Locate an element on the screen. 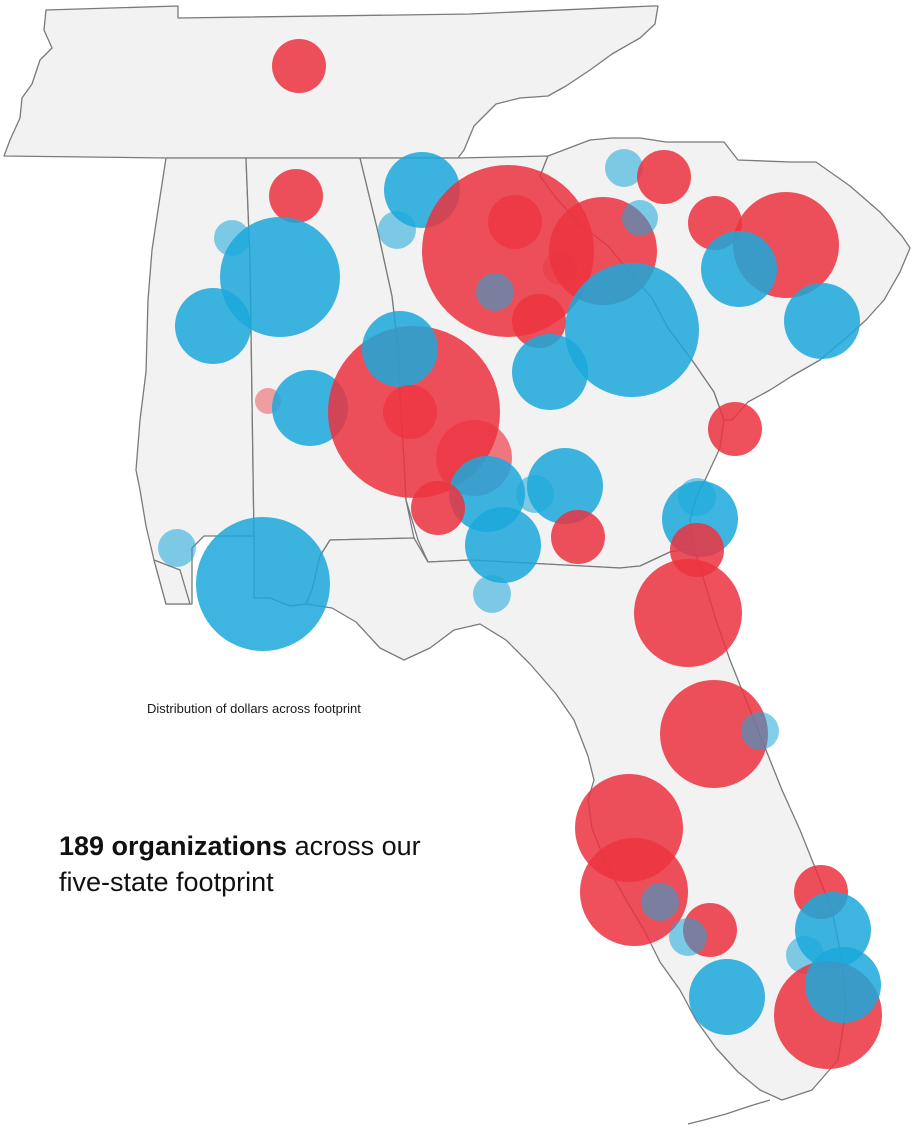  headline-rest: across our is located at coordinates (354, 846).